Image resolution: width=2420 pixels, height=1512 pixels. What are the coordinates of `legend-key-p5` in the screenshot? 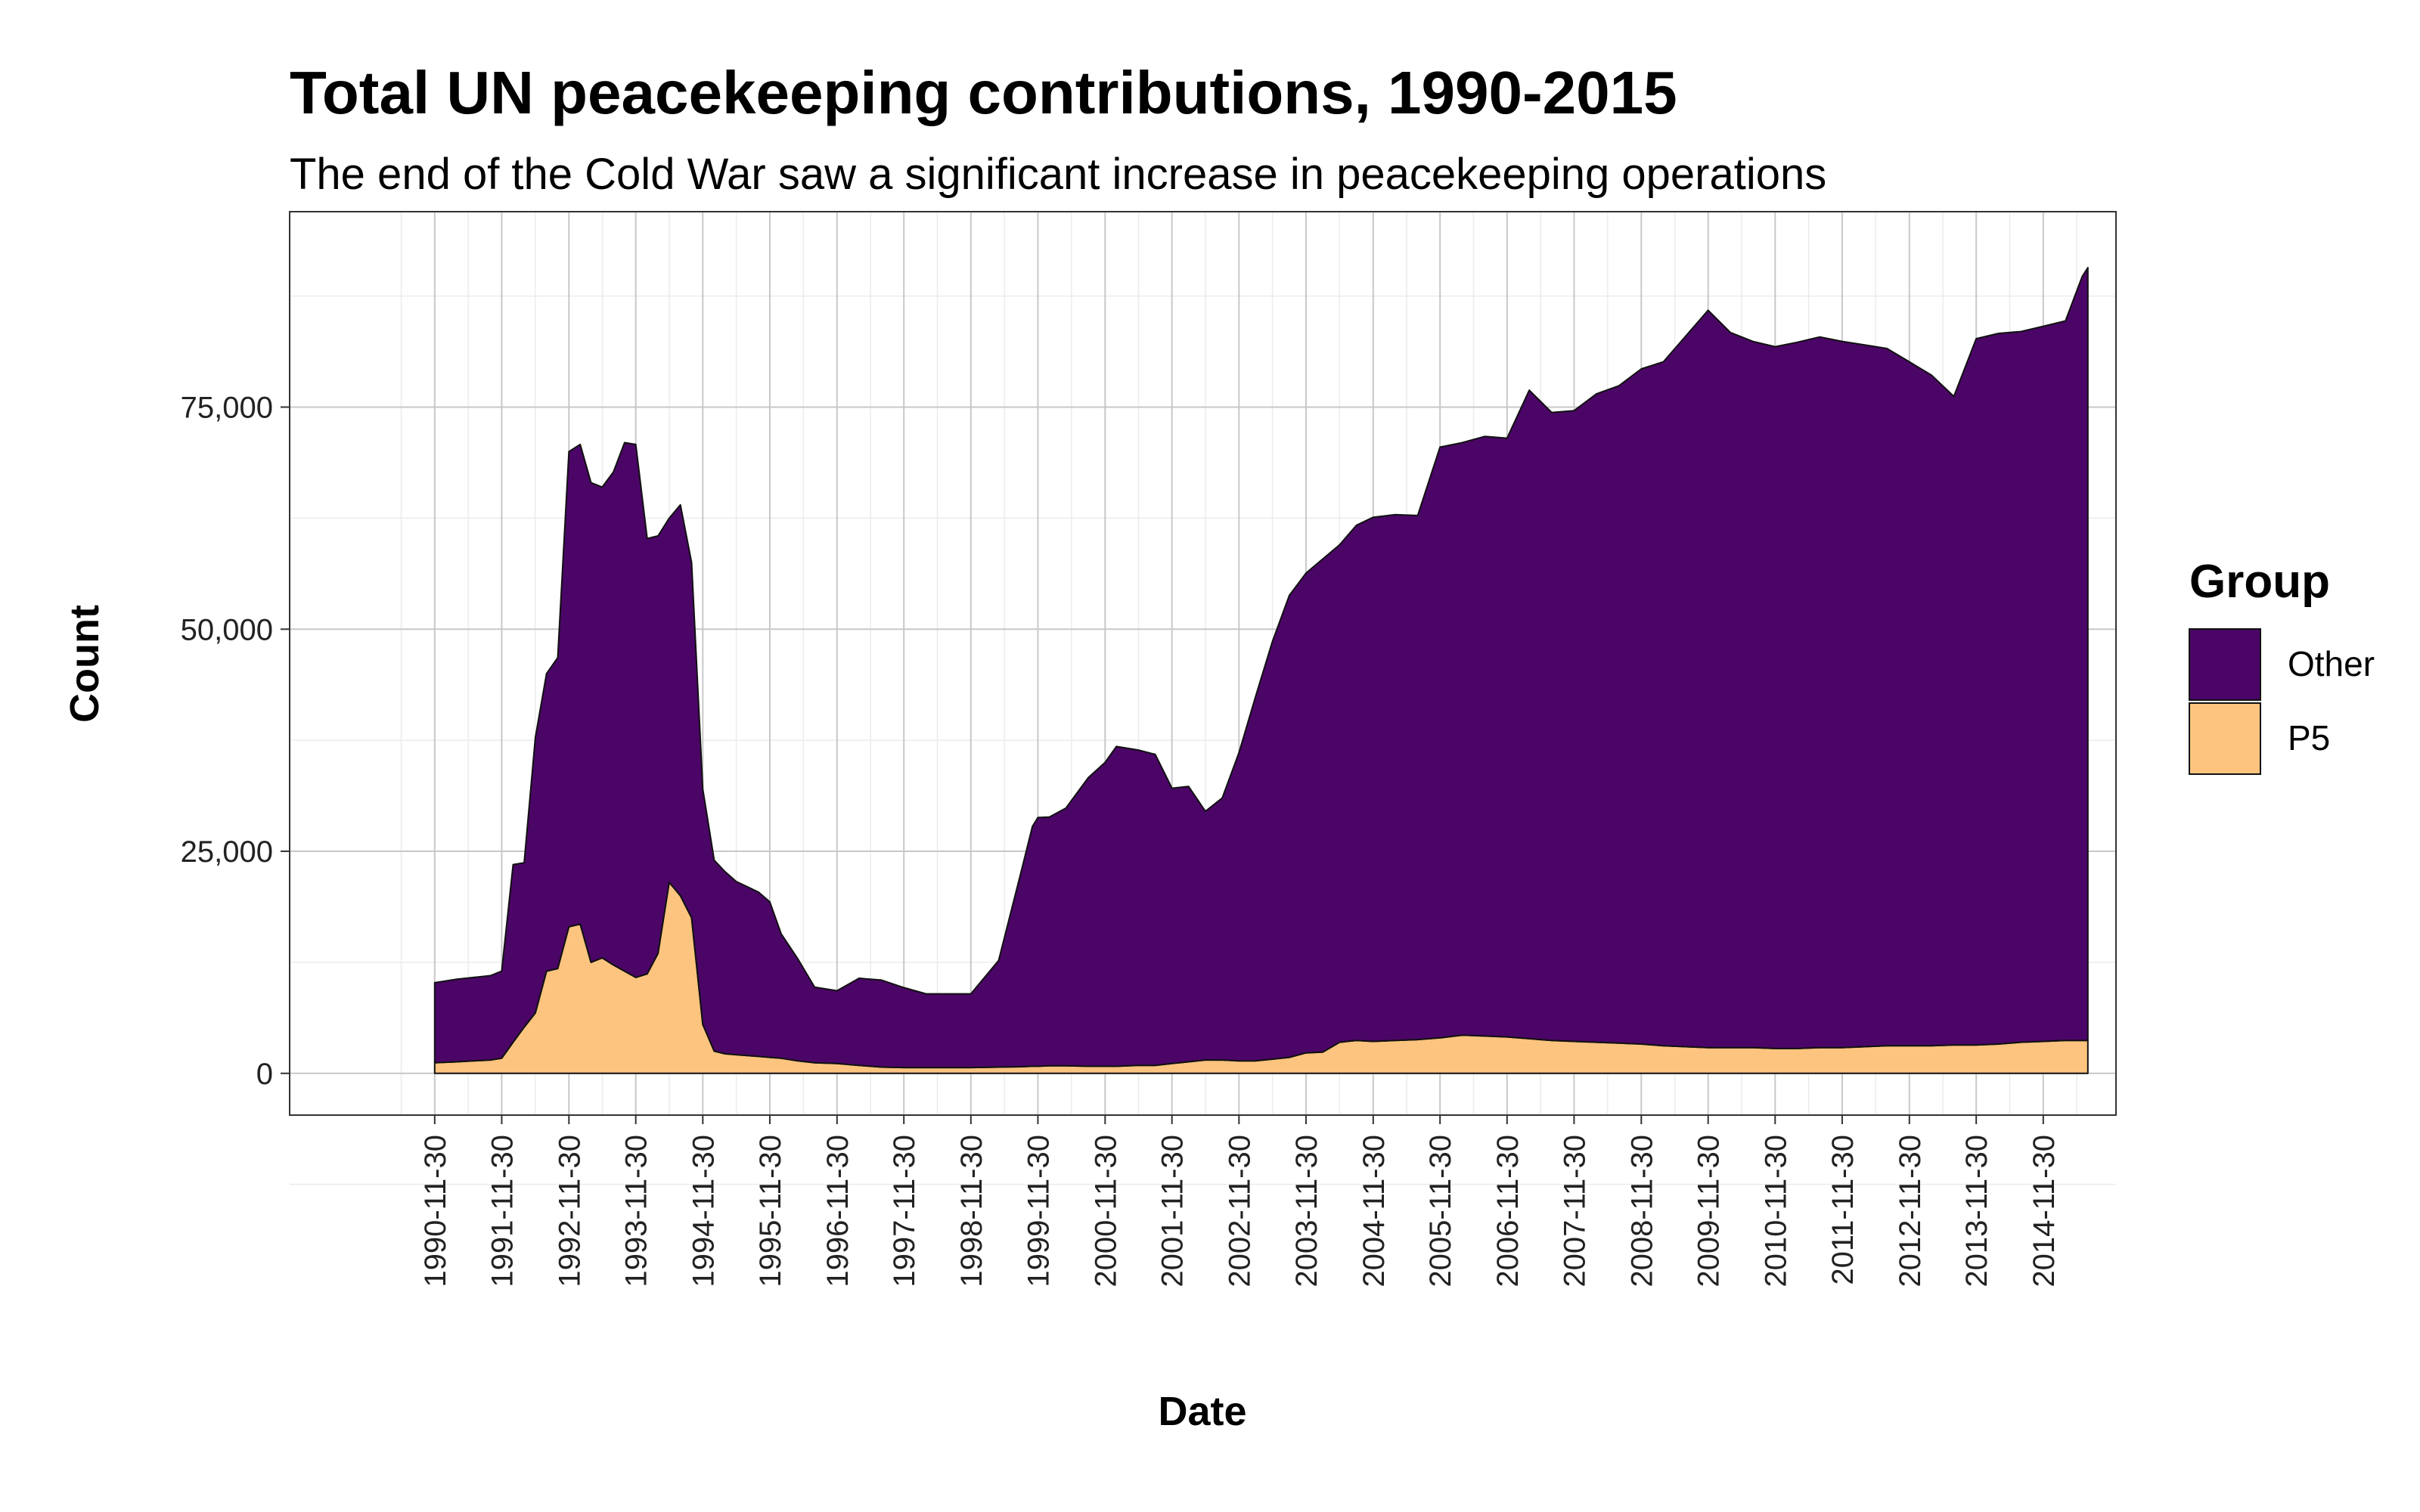 It's located at (2225, 738).